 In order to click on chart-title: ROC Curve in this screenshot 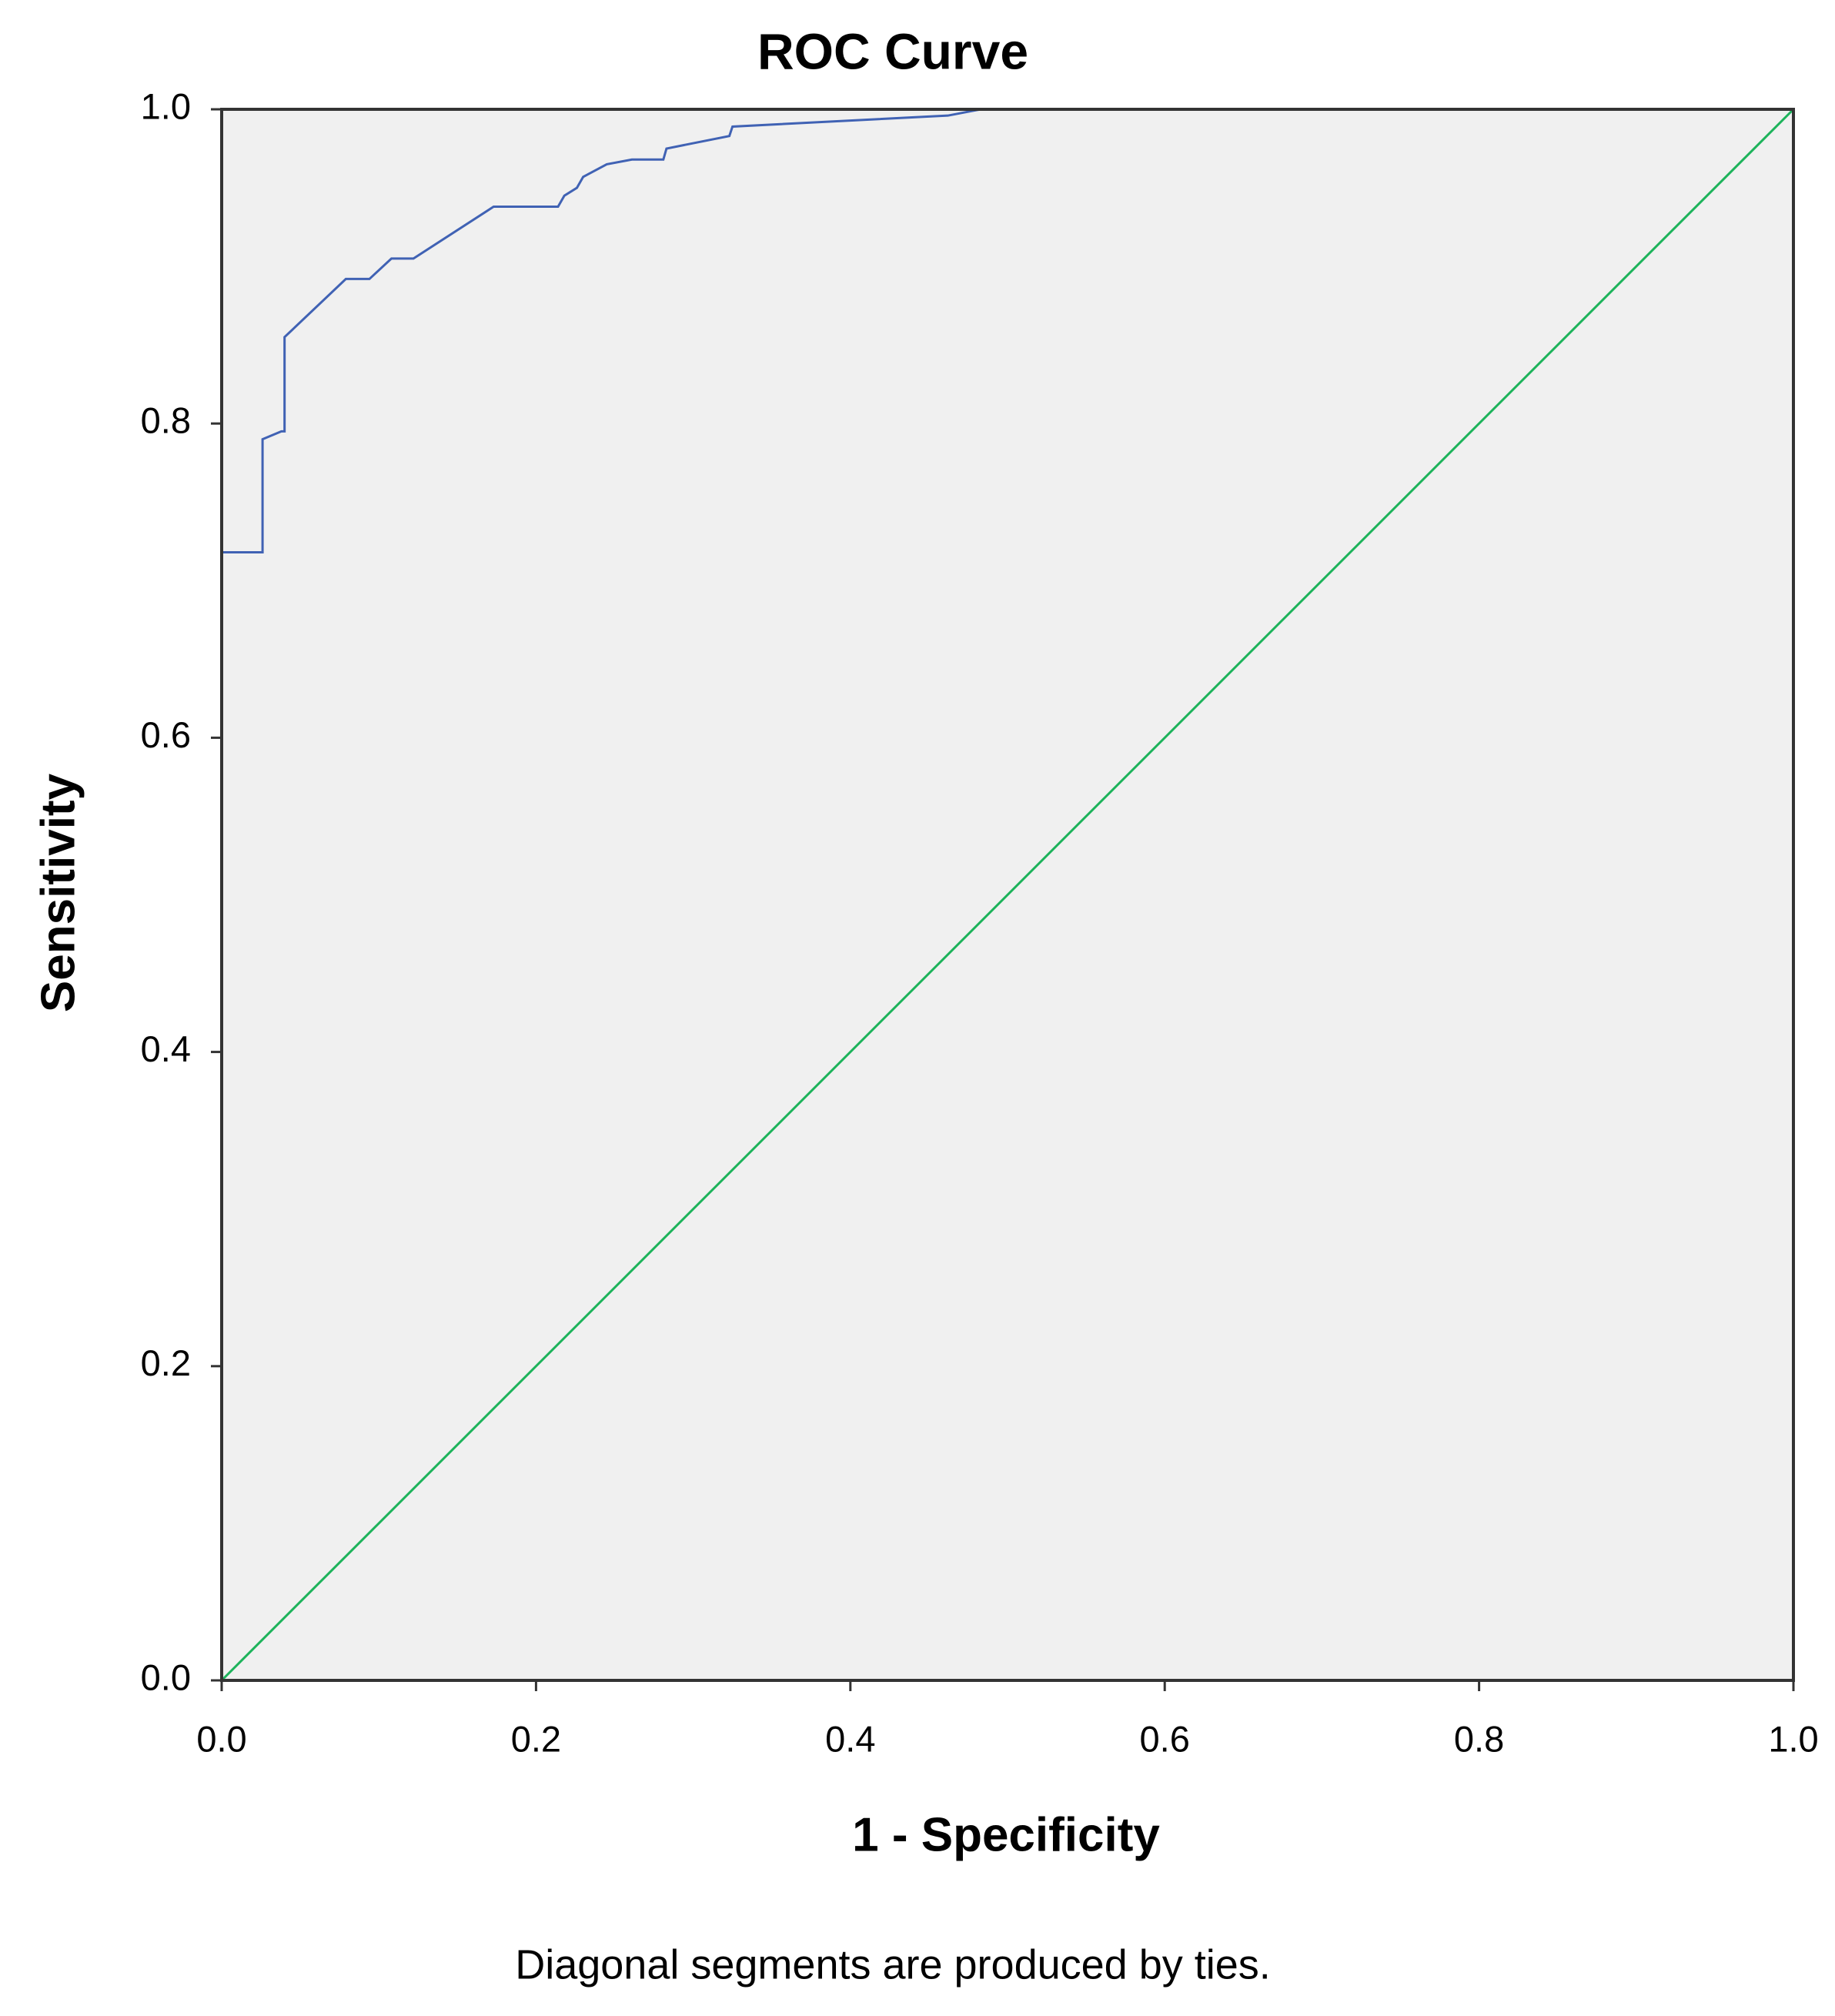, I will do `click(893, 50)`.